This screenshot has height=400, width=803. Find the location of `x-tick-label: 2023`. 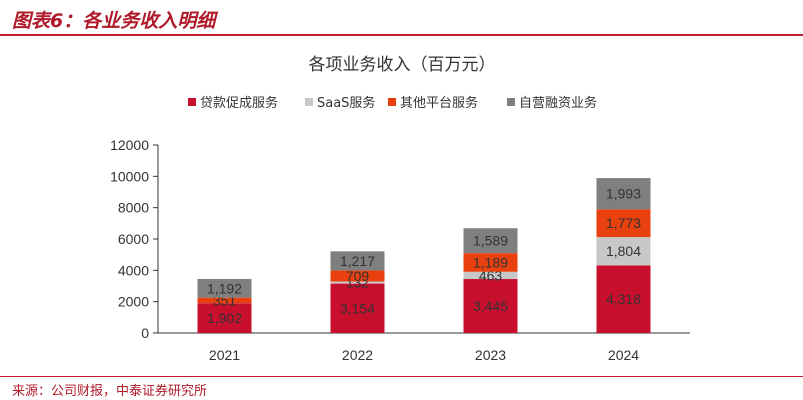

x-tick-label: 2023 is located at coordinates (490, 355).